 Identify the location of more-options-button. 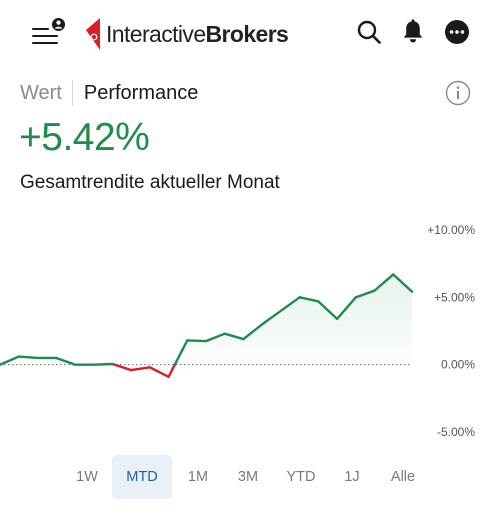
(457, 32).